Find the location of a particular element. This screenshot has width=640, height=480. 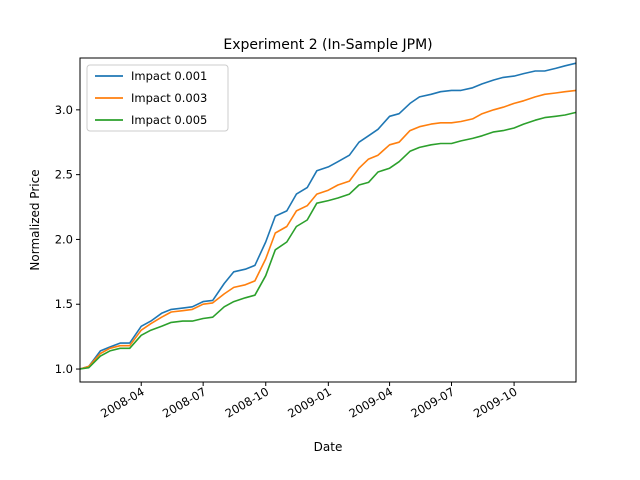

y-tick-label: 2.5 is located at coordinates (64, 175).